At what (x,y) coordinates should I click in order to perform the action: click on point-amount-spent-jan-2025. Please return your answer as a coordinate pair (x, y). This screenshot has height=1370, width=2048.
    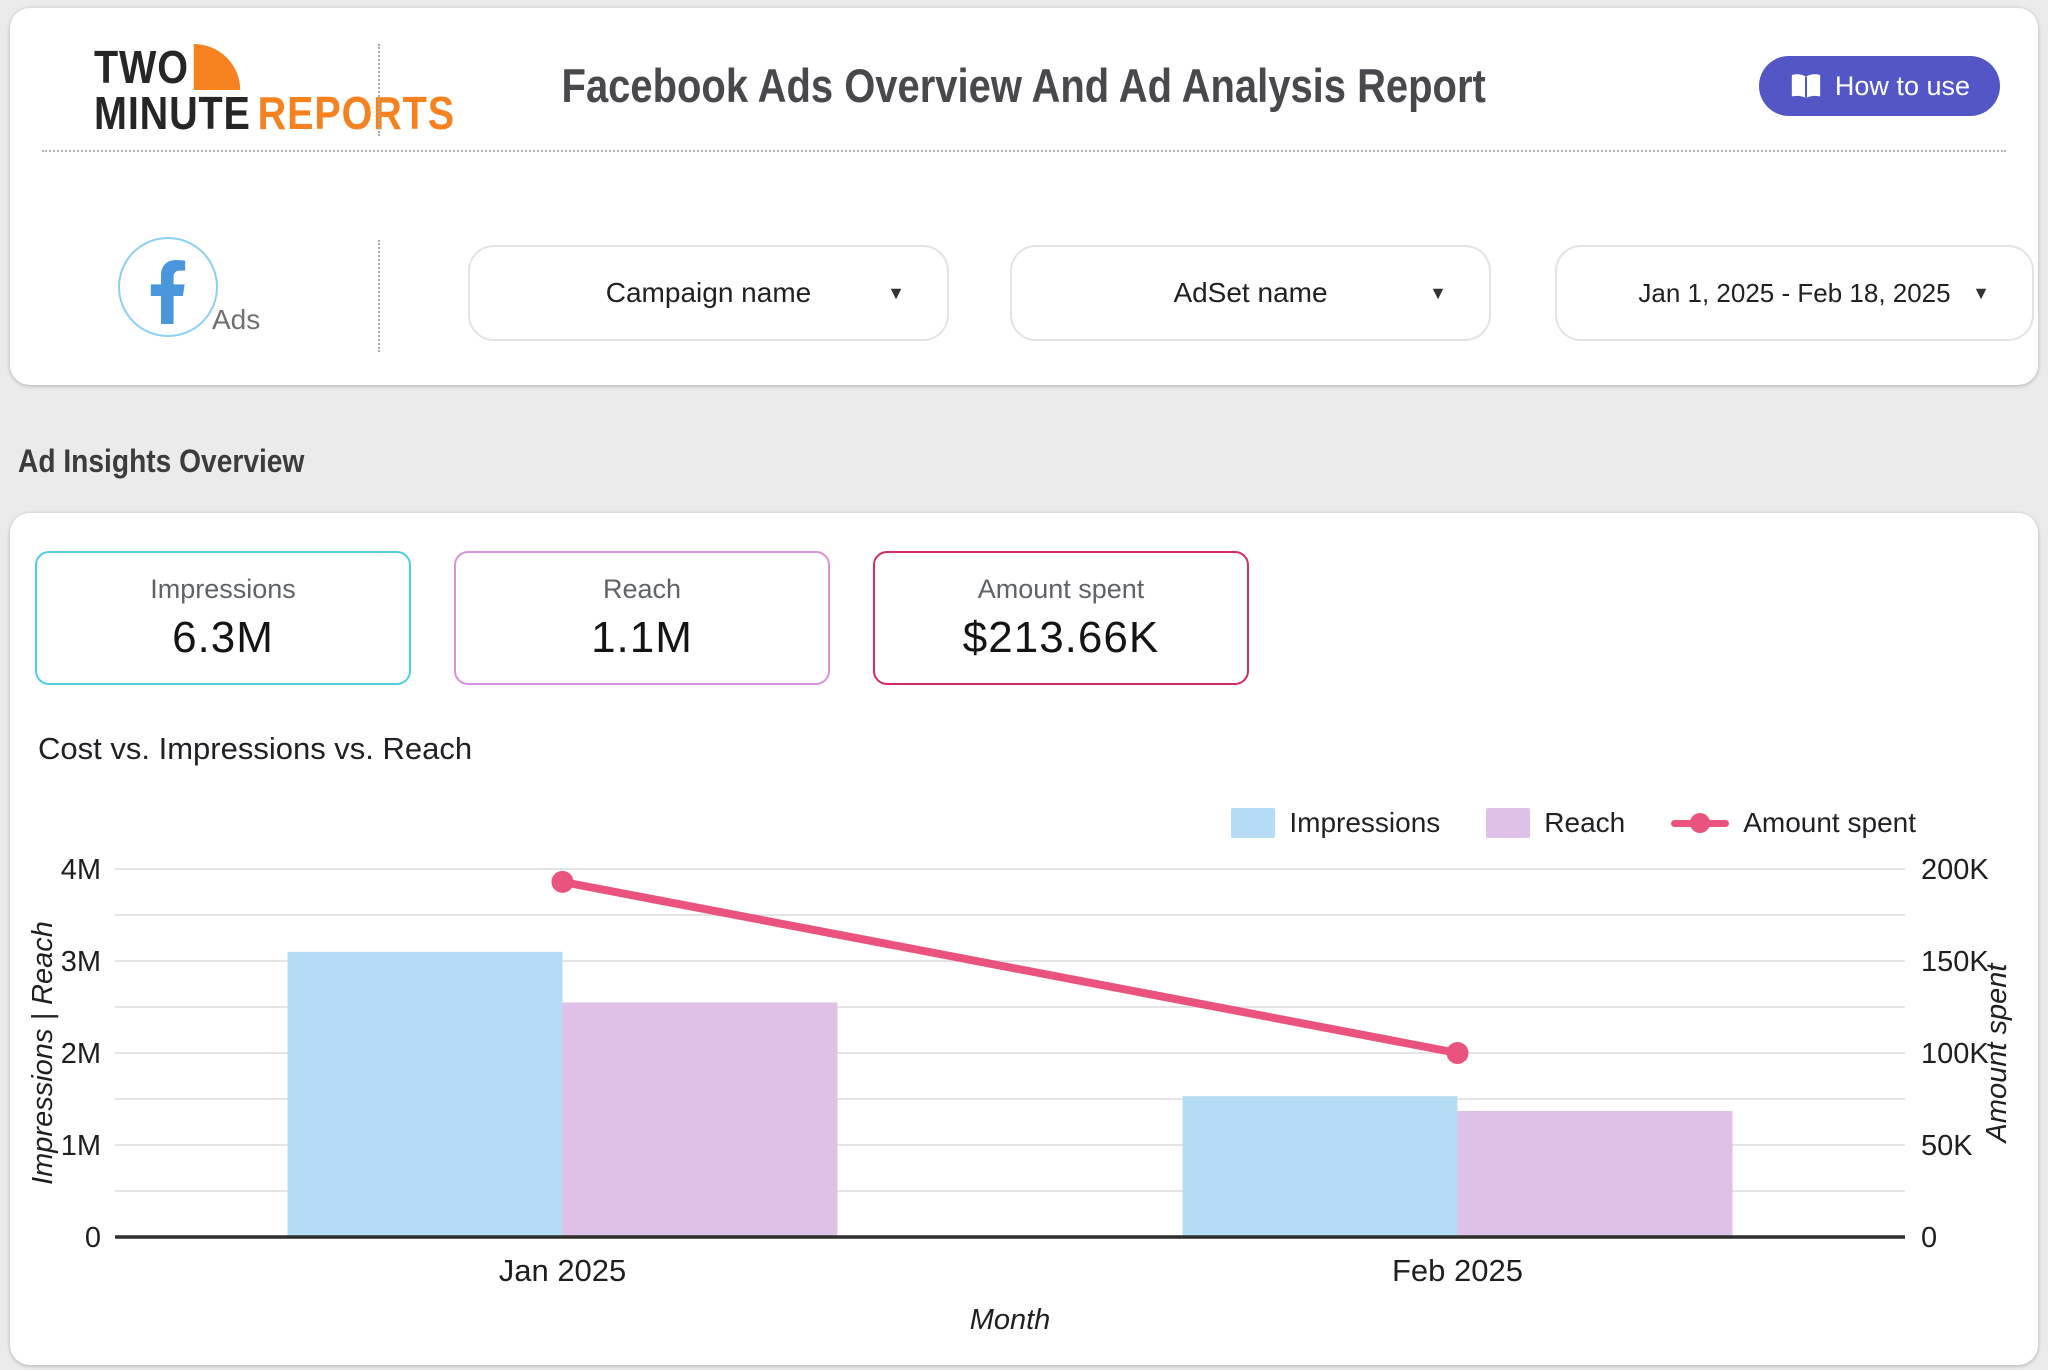
    Looking at the image, I should click on (562, 881).